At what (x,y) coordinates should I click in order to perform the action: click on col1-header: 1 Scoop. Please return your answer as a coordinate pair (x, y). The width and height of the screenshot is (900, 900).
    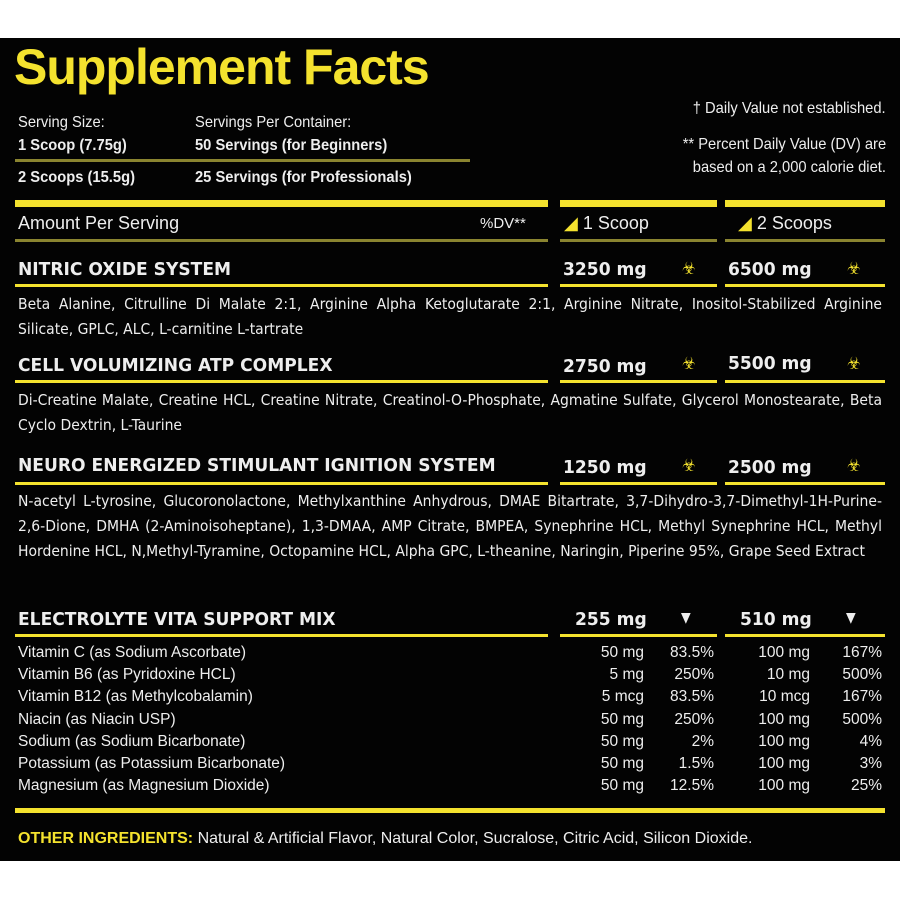
    Looking at the image, I should click on (615, 223).